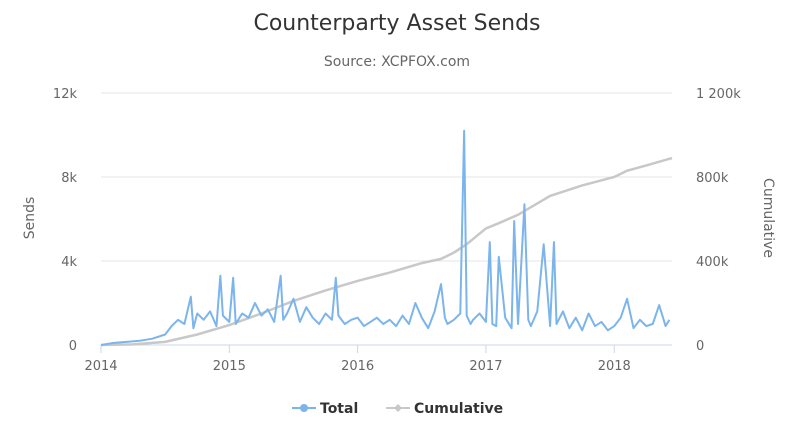  I want to click on y-left-tick-label: 0, so click(73, 346).